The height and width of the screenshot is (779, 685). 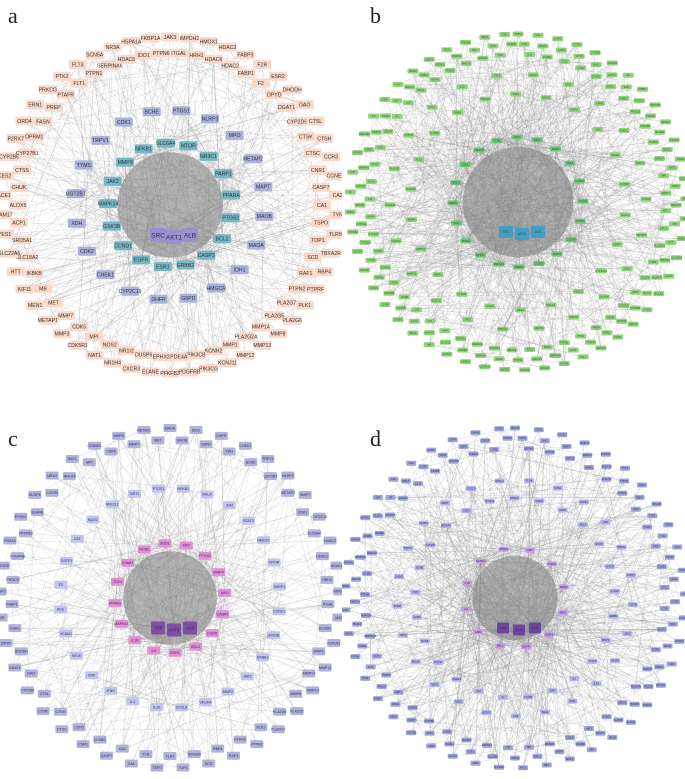 I want to click on node-label: PTK2, so click(x=580, y=336).